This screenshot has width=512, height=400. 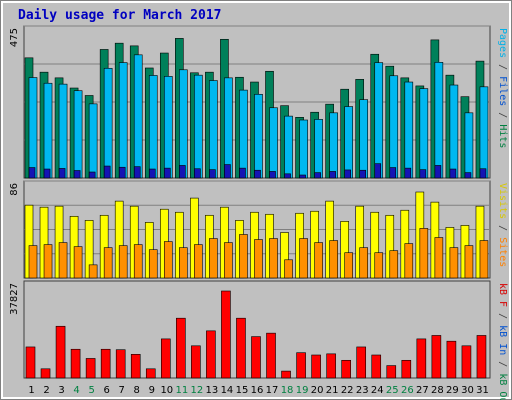 I want to click on x-tick-label: 8, so click(x=137, y=390).